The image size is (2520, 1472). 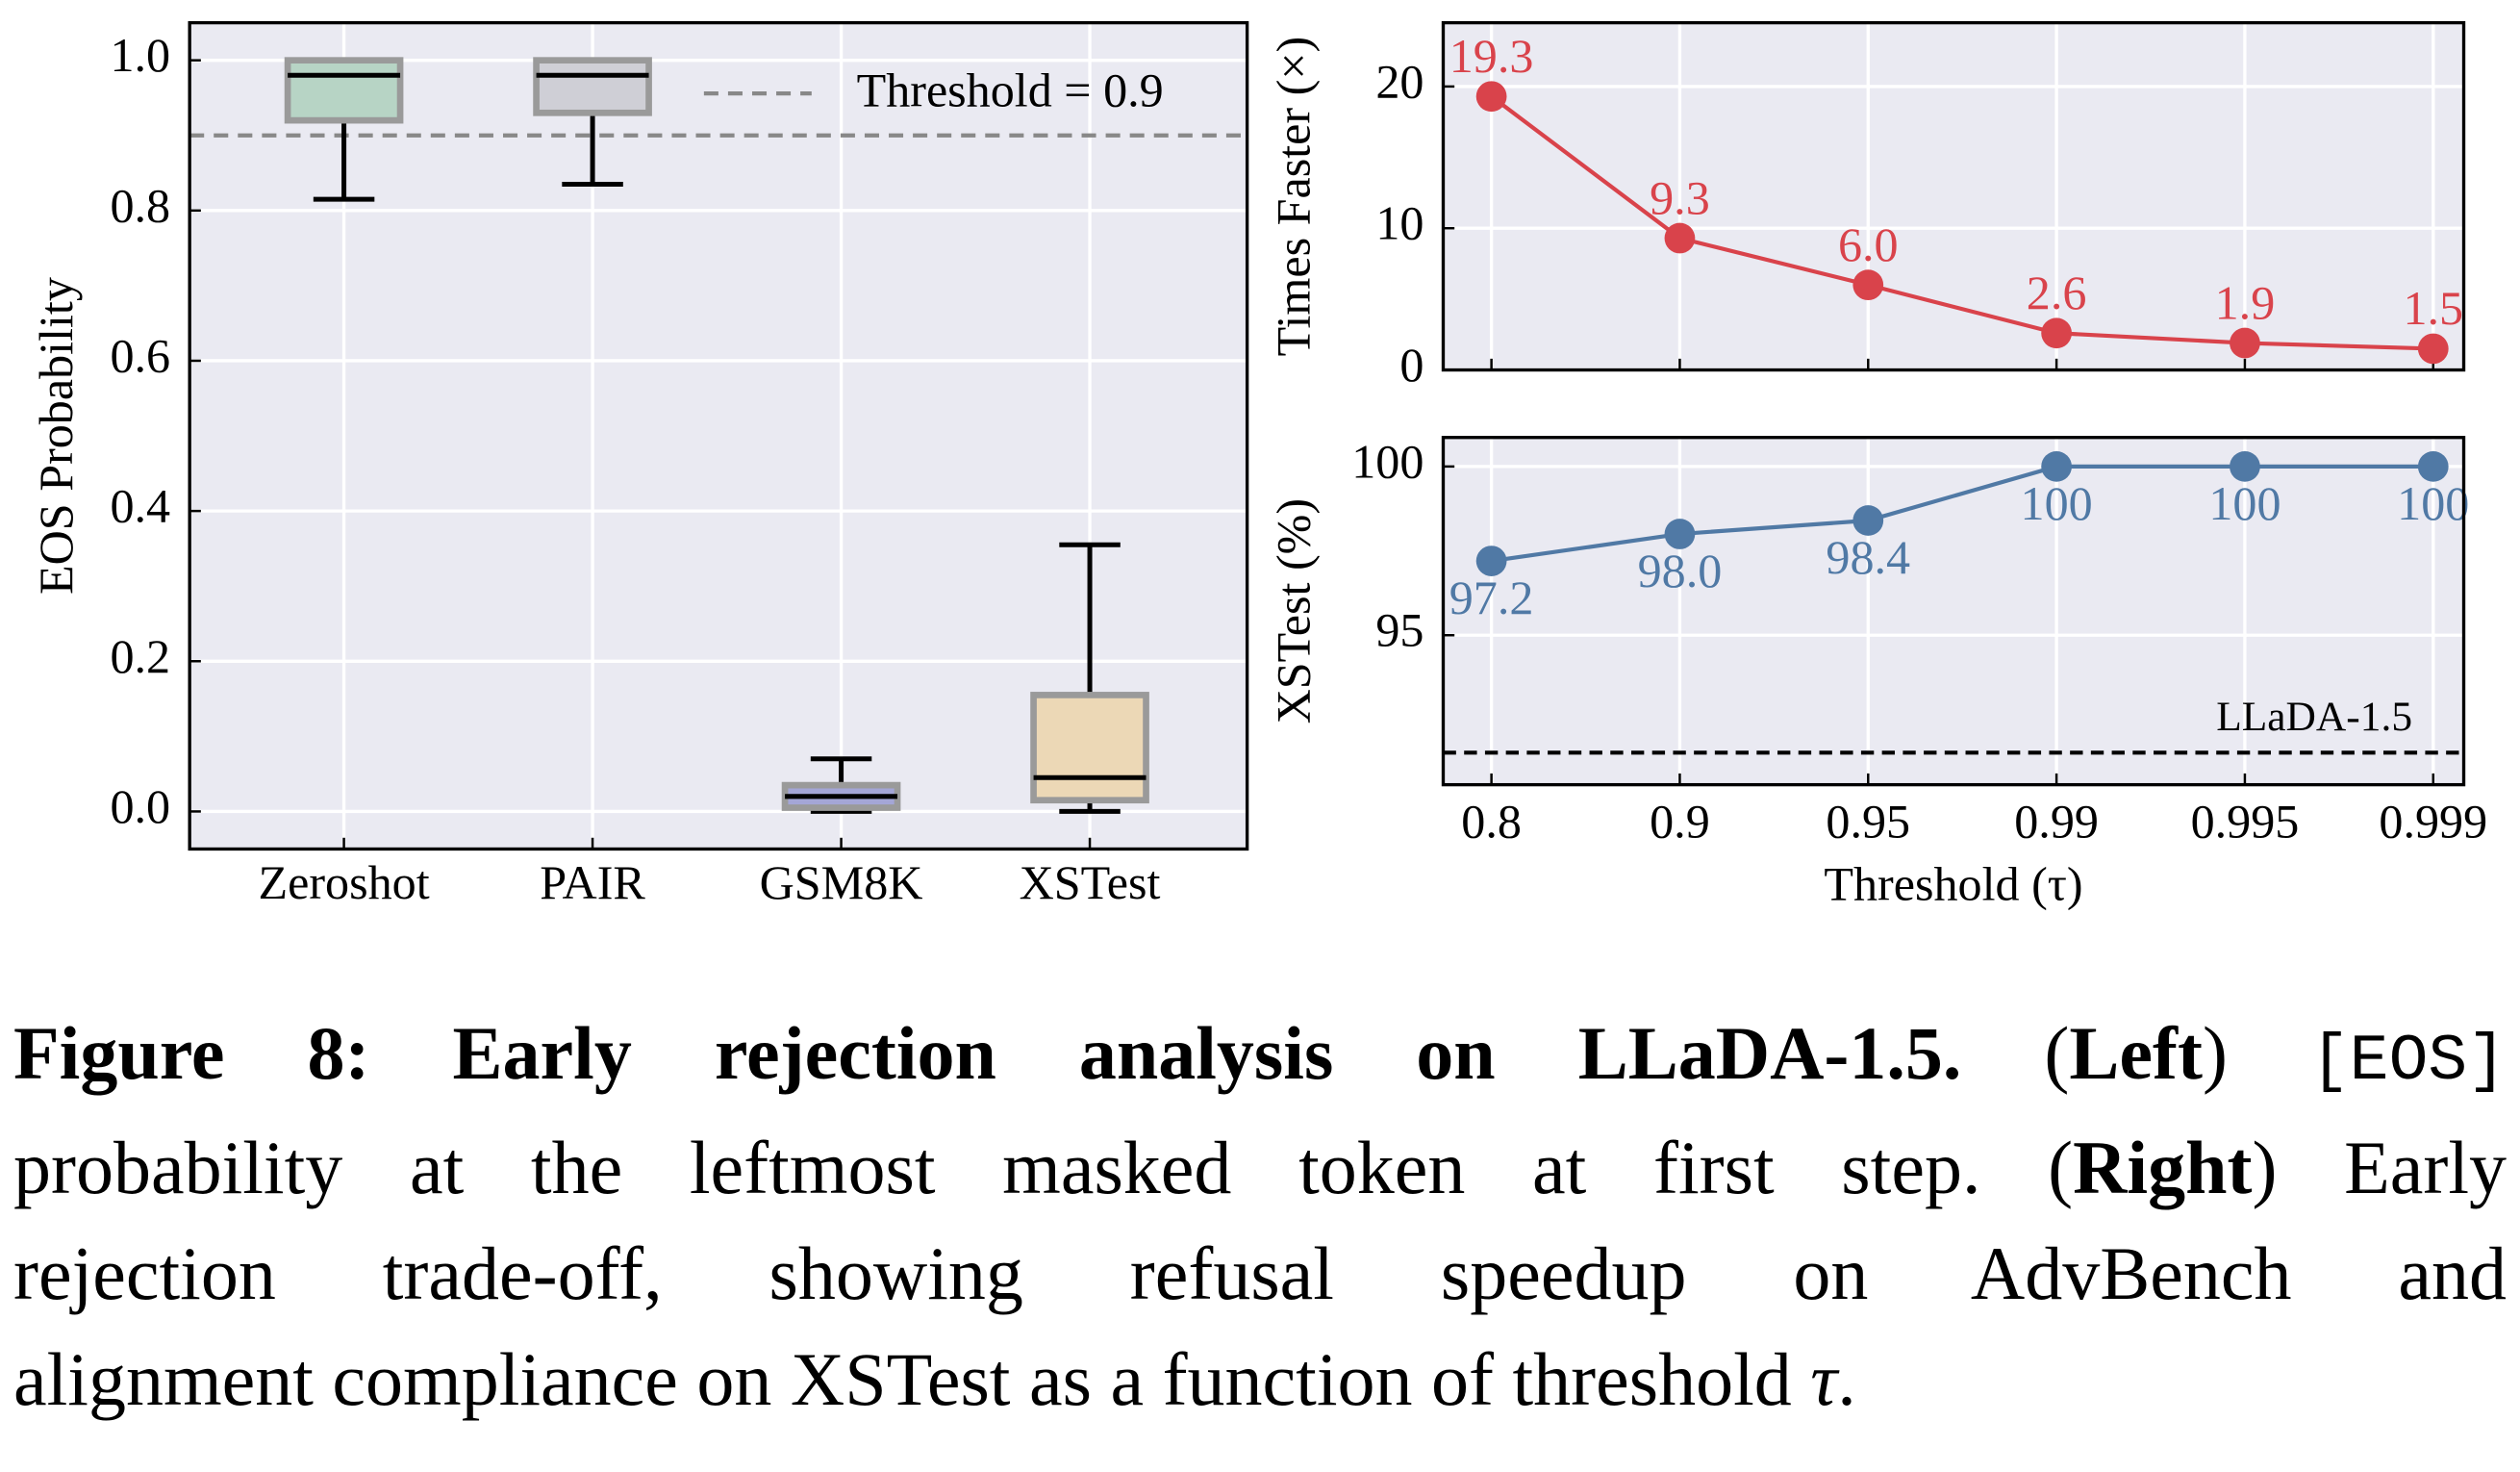 I want to click on caption-text: (, so click(x=2016, y=1053).